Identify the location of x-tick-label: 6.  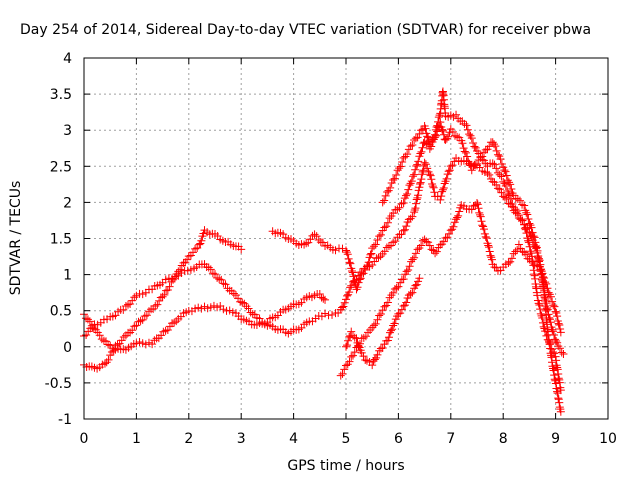
(398, 439).